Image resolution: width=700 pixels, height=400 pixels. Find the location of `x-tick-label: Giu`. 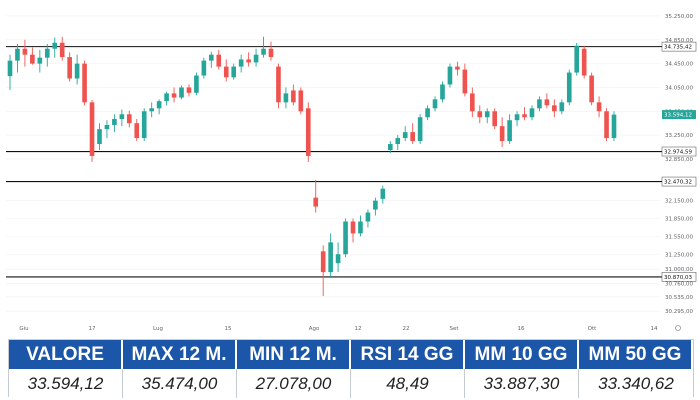

x-tick-label: Giu is located at coordinates (23, 329).